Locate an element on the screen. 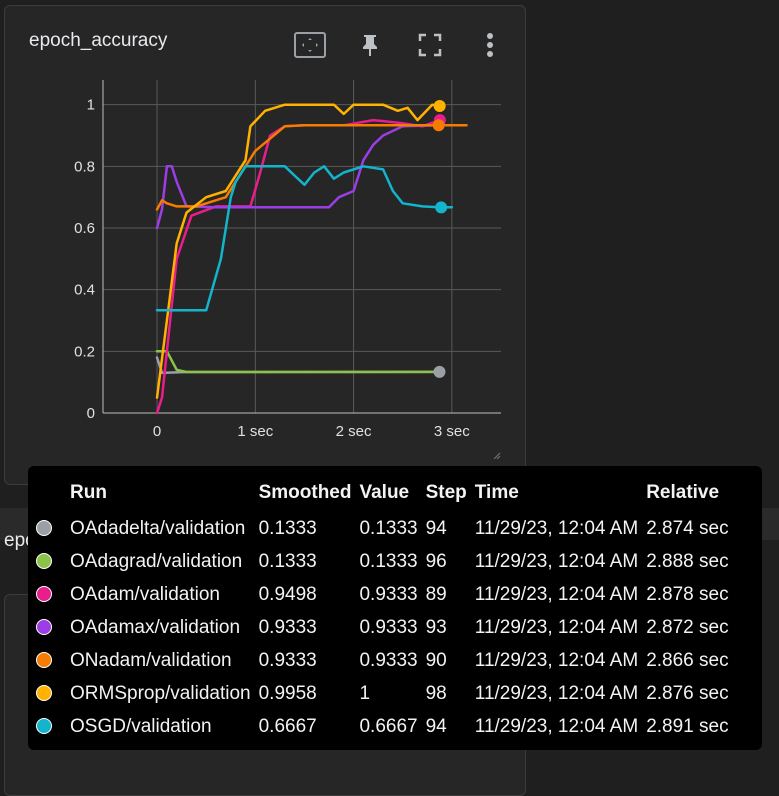  y-tick-label: 0.8 is located at coordinates (84, 166).